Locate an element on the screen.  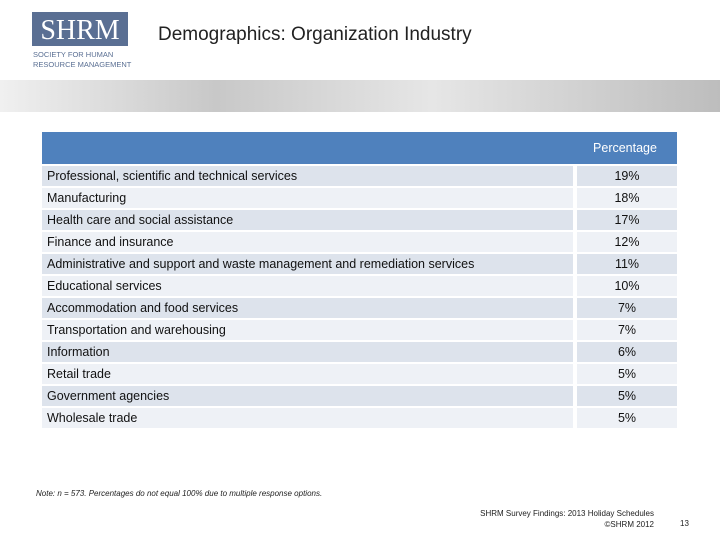
table-row: Accommodation and food services 7% is located at coordinates (359, 308).